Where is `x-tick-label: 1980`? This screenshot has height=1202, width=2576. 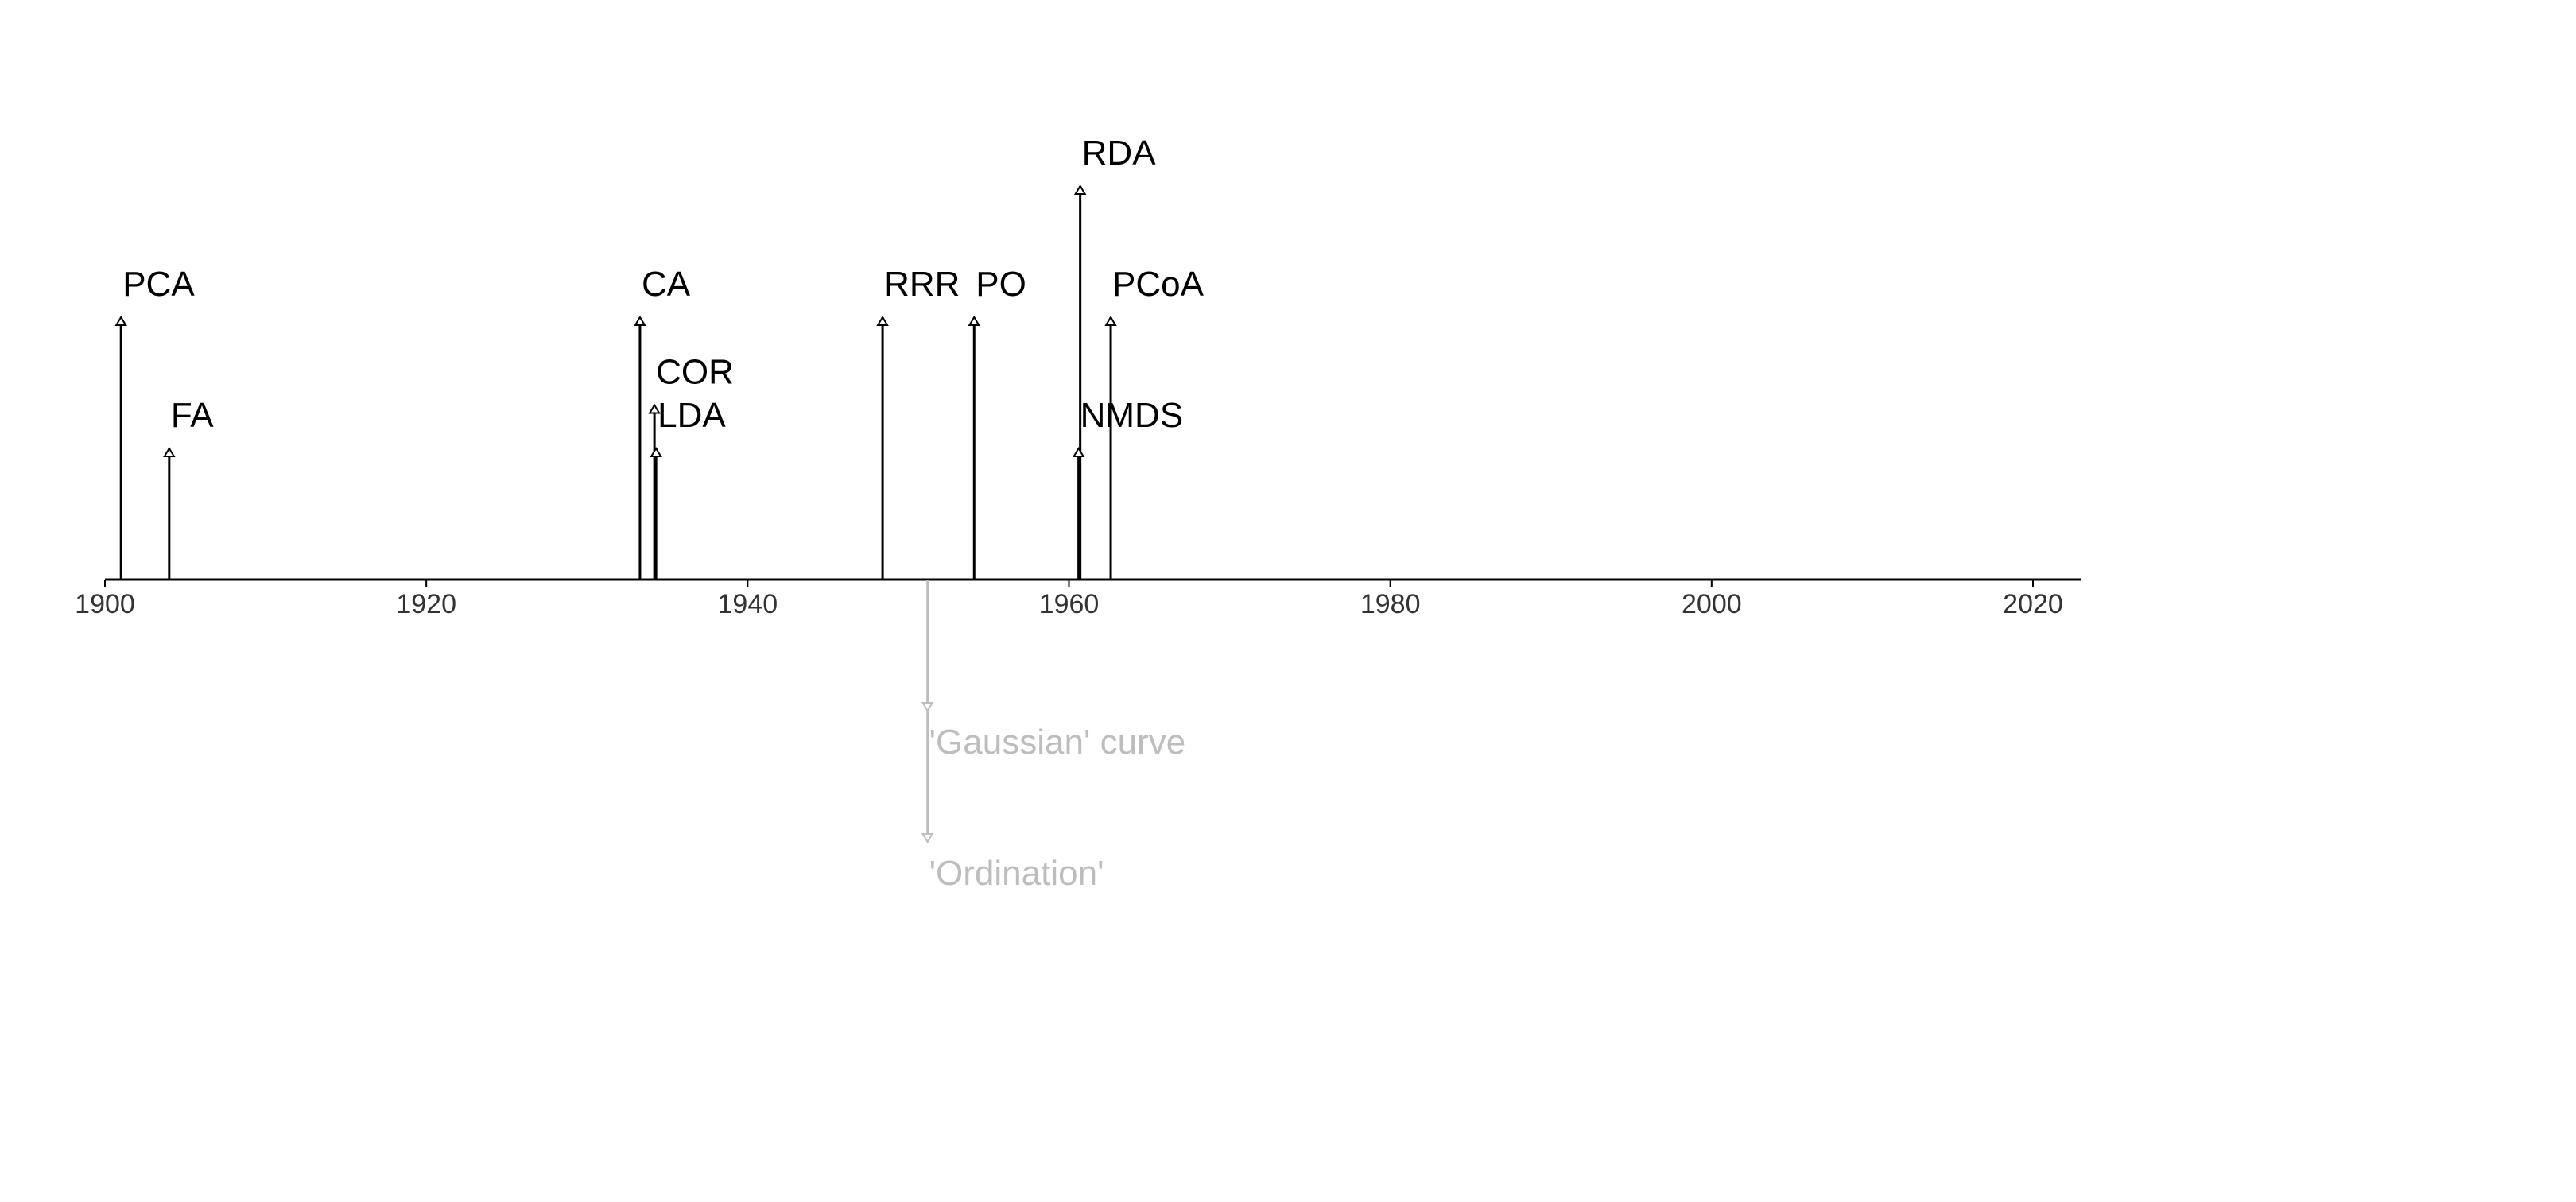 x-tick-label: 1980 is located at coordinates (1390, 604).